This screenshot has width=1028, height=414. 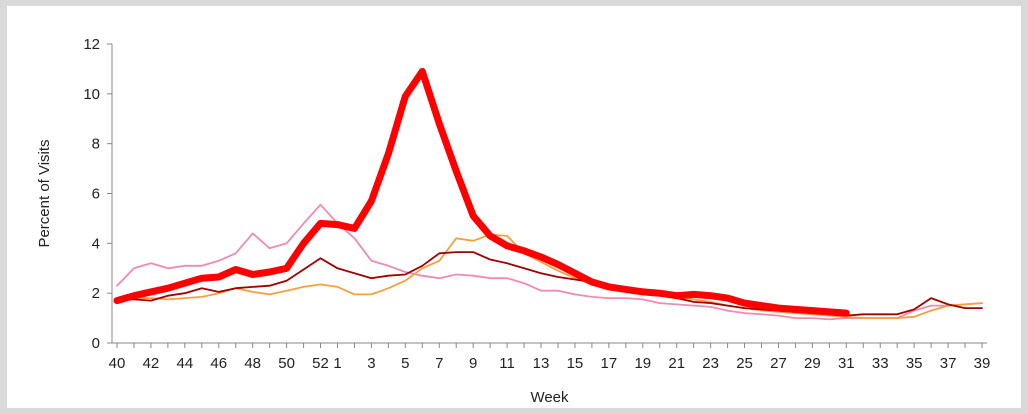 What do you see at coordinates (914, 363) in the screenshot?
I see `x-tick-label: 35` at bounding box center [914, 363].